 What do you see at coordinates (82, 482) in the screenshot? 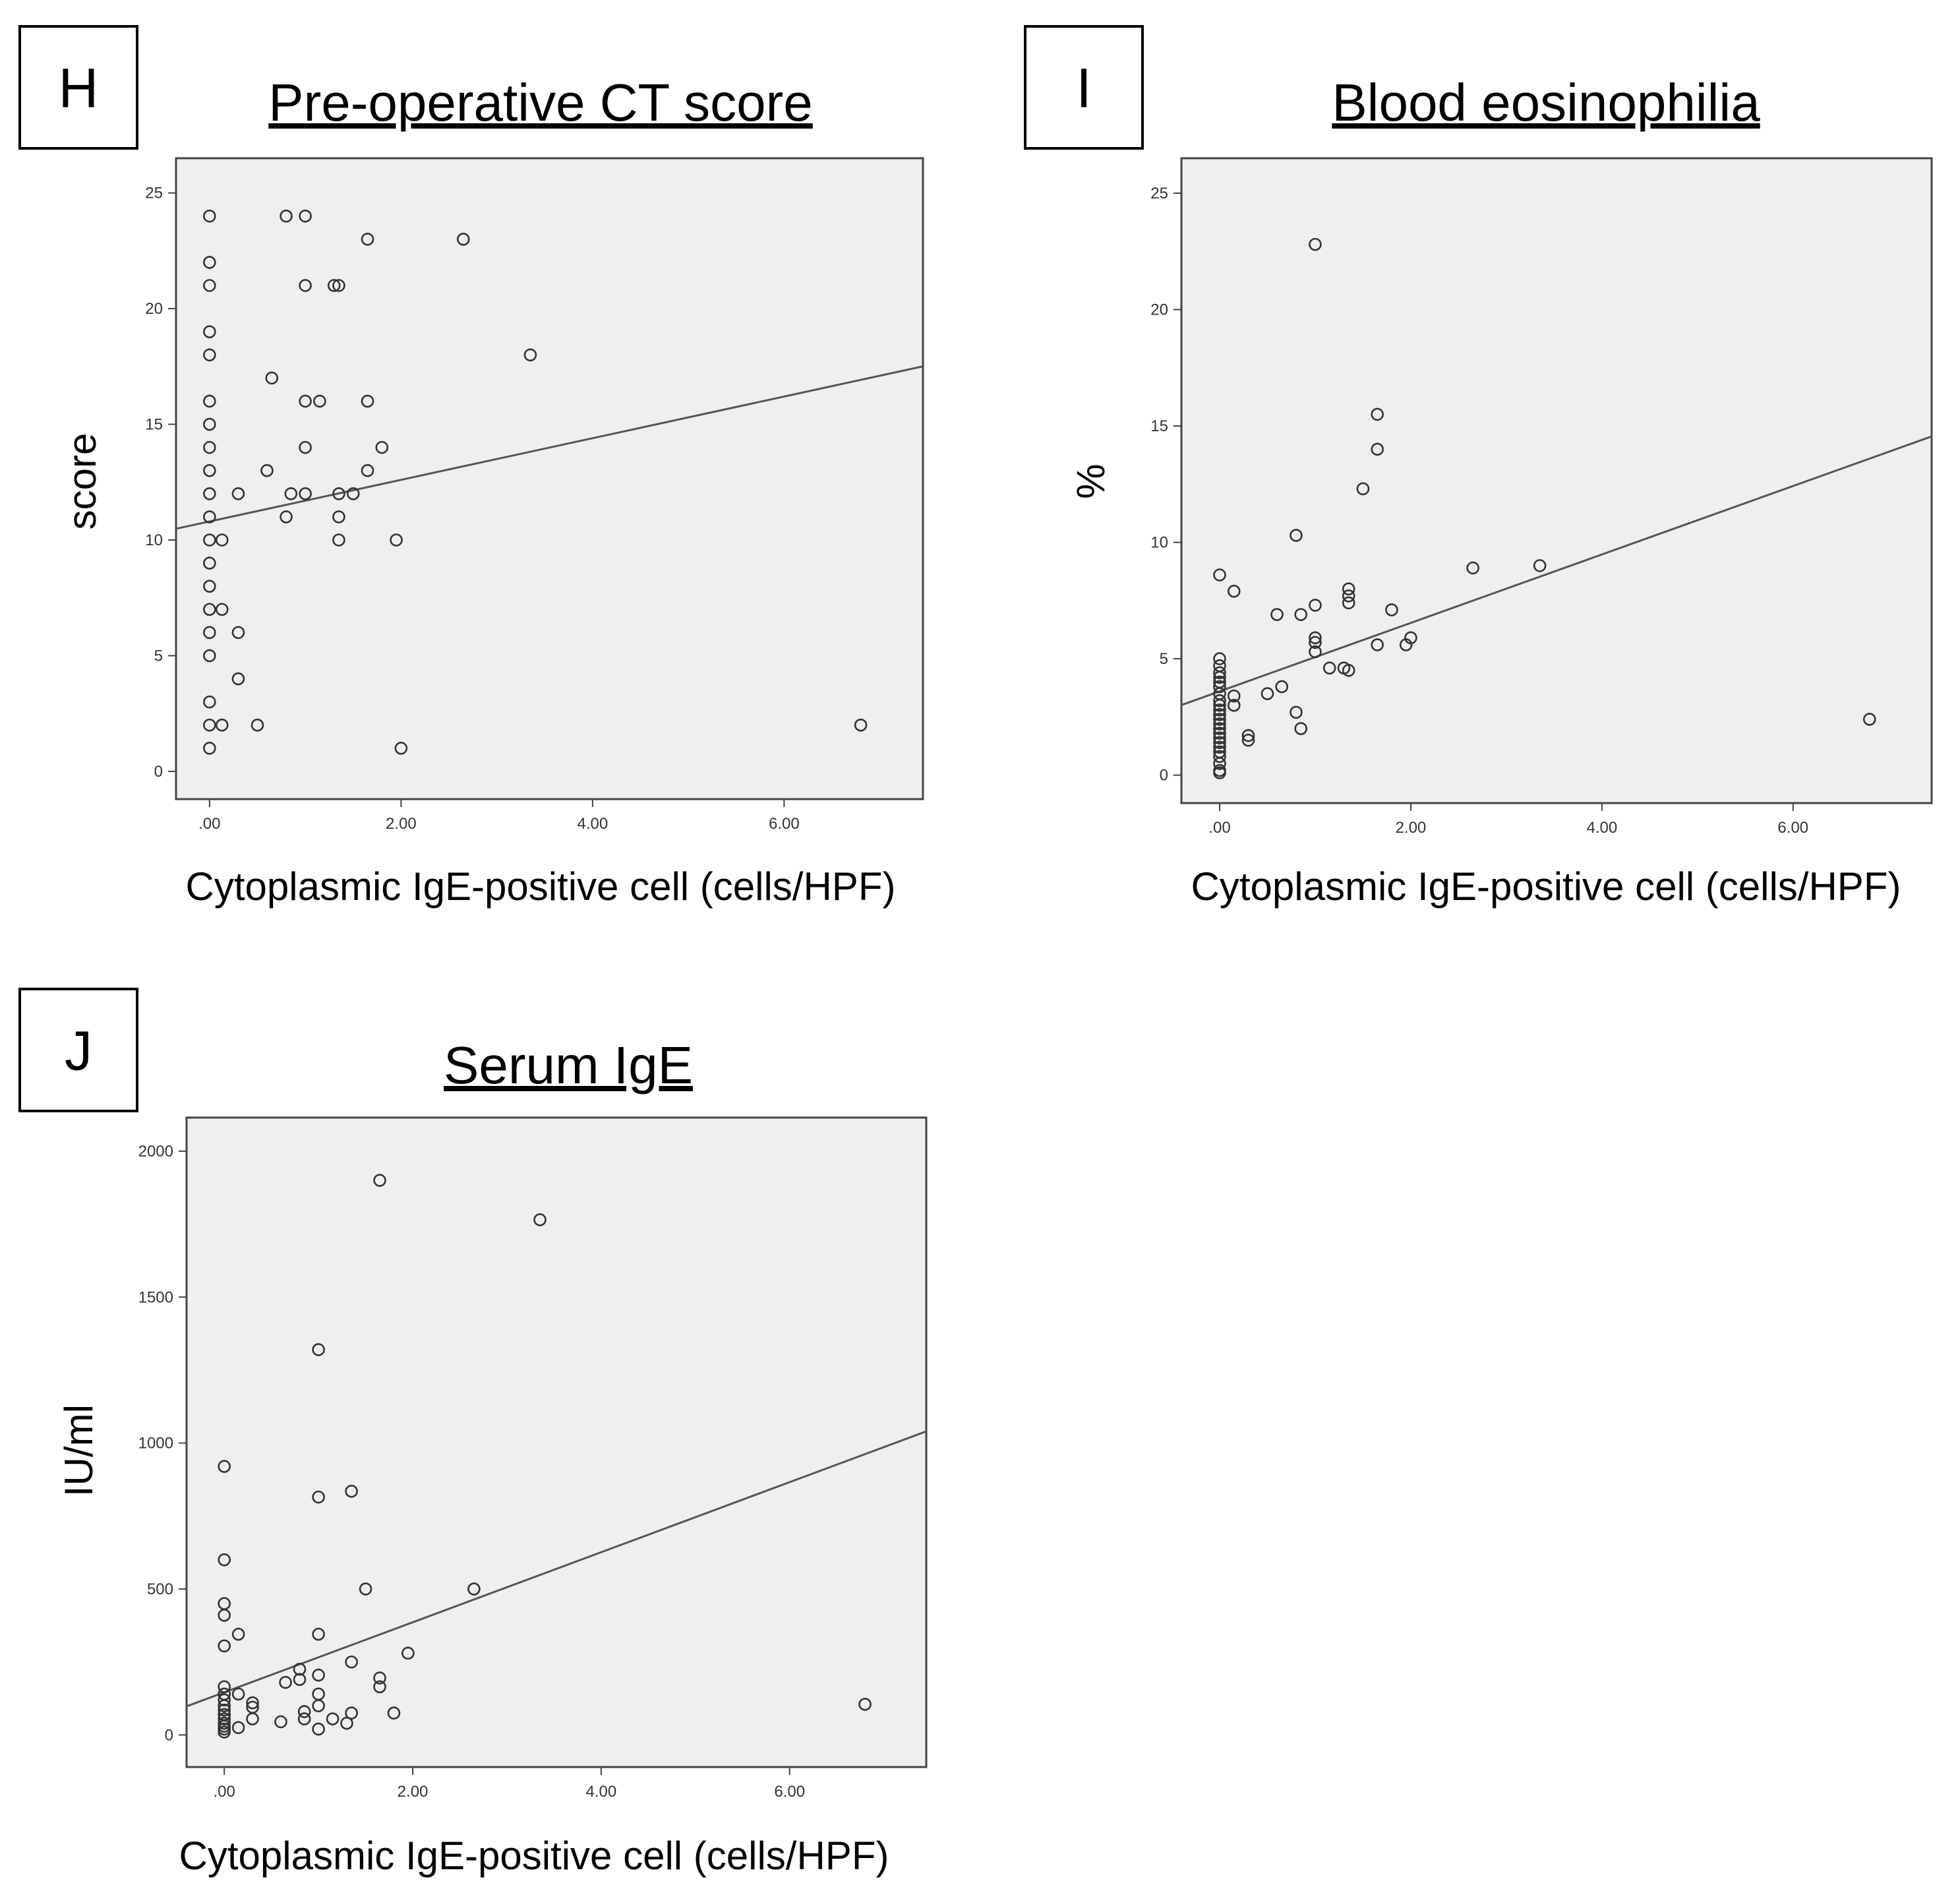
I see `panel-h-y-axis-label: score` at bounding box center [82, 482].